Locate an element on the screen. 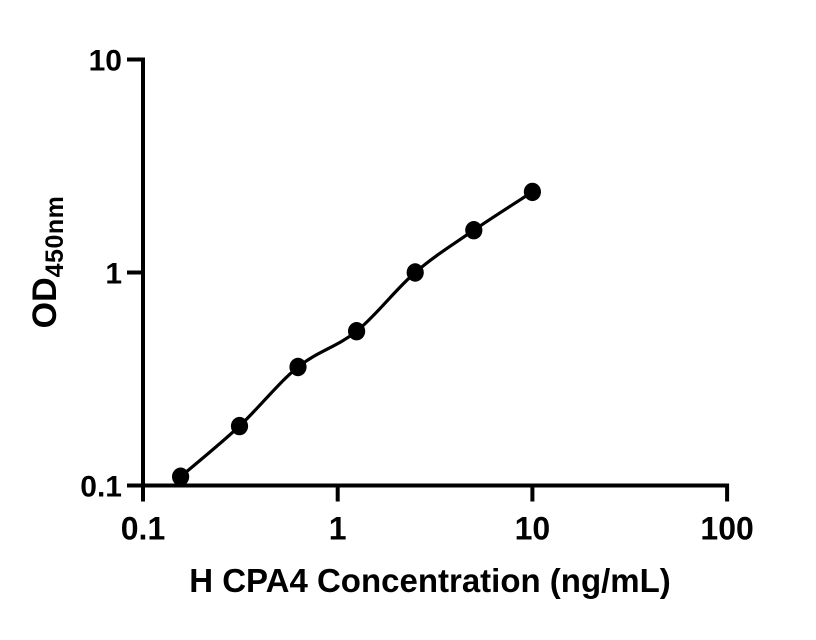  x-tick-label: 10 is located at coordinates (533, 529).